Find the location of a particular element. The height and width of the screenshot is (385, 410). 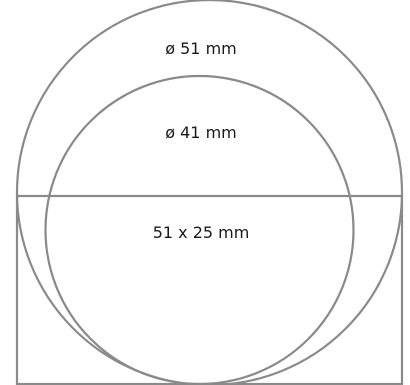

small-circle-label: ø 41 mm is located at coordinates (201, 132).